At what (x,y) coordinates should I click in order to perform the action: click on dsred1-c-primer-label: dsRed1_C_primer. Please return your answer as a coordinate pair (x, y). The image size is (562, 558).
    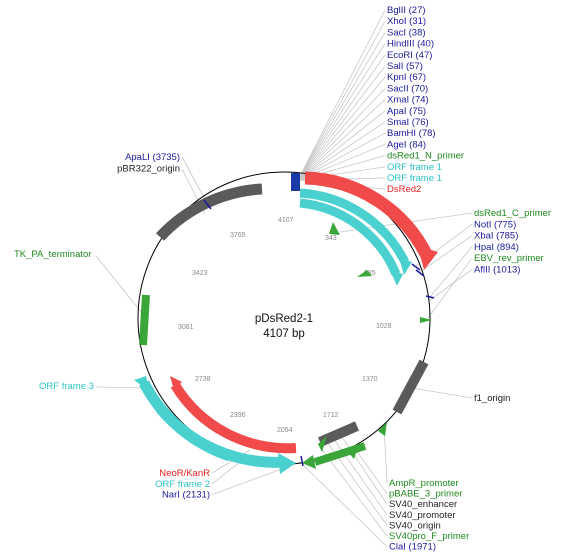
    Looking at the image, I should click on (512, 213).